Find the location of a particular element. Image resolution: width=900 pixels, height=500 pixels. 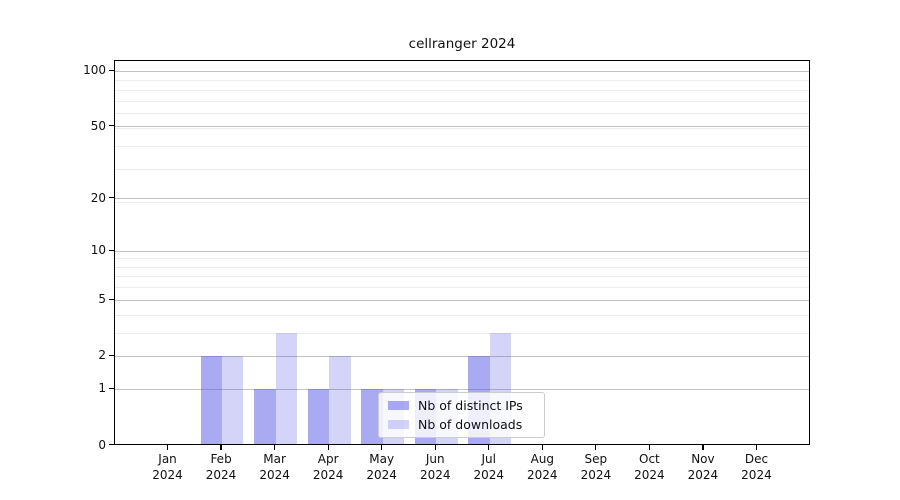

month-label: May is located at coordinates (382, 458).